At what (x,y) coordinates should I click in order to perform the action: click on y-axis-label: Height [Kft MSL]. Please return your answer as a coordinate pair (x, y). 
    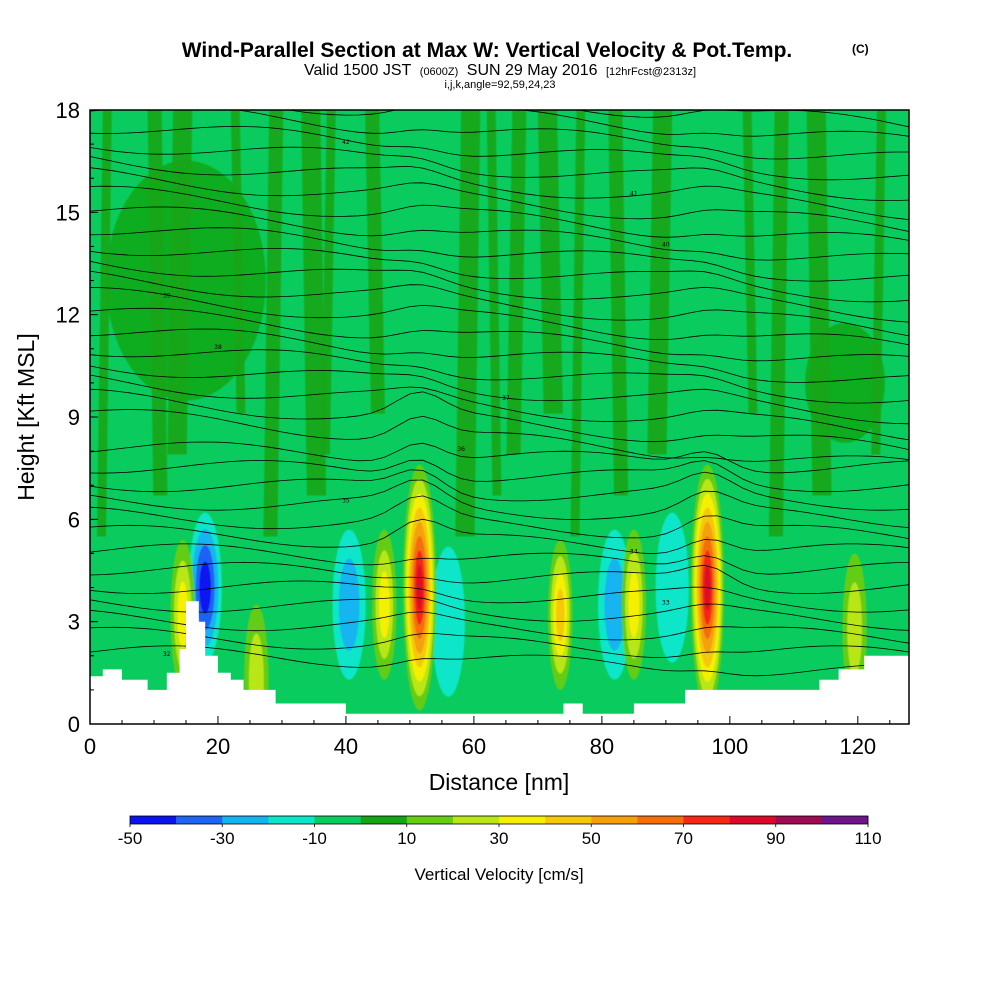
    Looking at the image, I should click on (26, 416).